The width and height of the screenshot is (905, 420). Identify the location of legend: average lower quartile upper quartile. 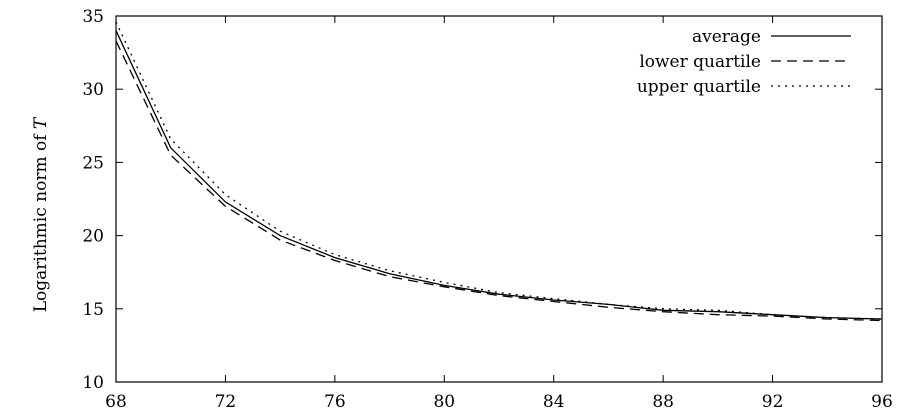
(744, 62).